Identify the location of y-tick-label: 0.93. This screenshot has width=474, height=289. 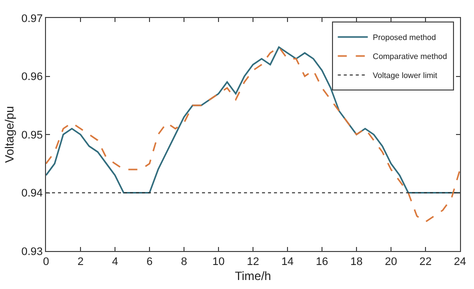
(32, 252).